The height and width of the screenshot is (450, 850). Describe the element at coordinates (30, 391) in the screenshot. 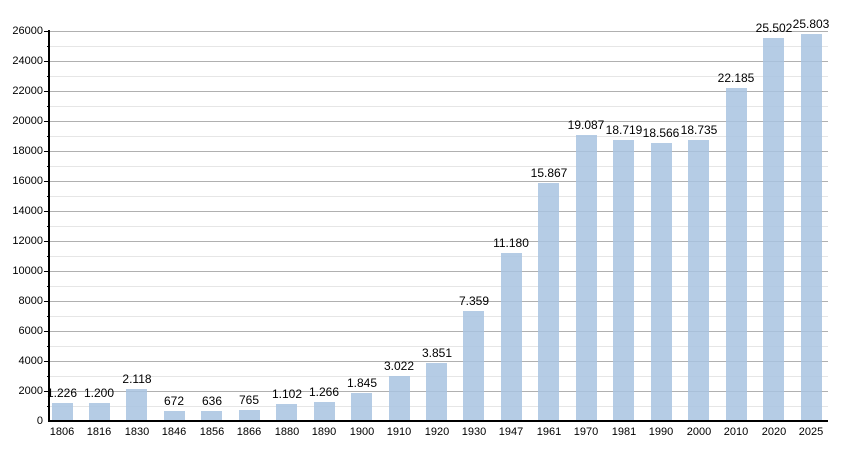

I see `y-tick-label: 2000` at that location.